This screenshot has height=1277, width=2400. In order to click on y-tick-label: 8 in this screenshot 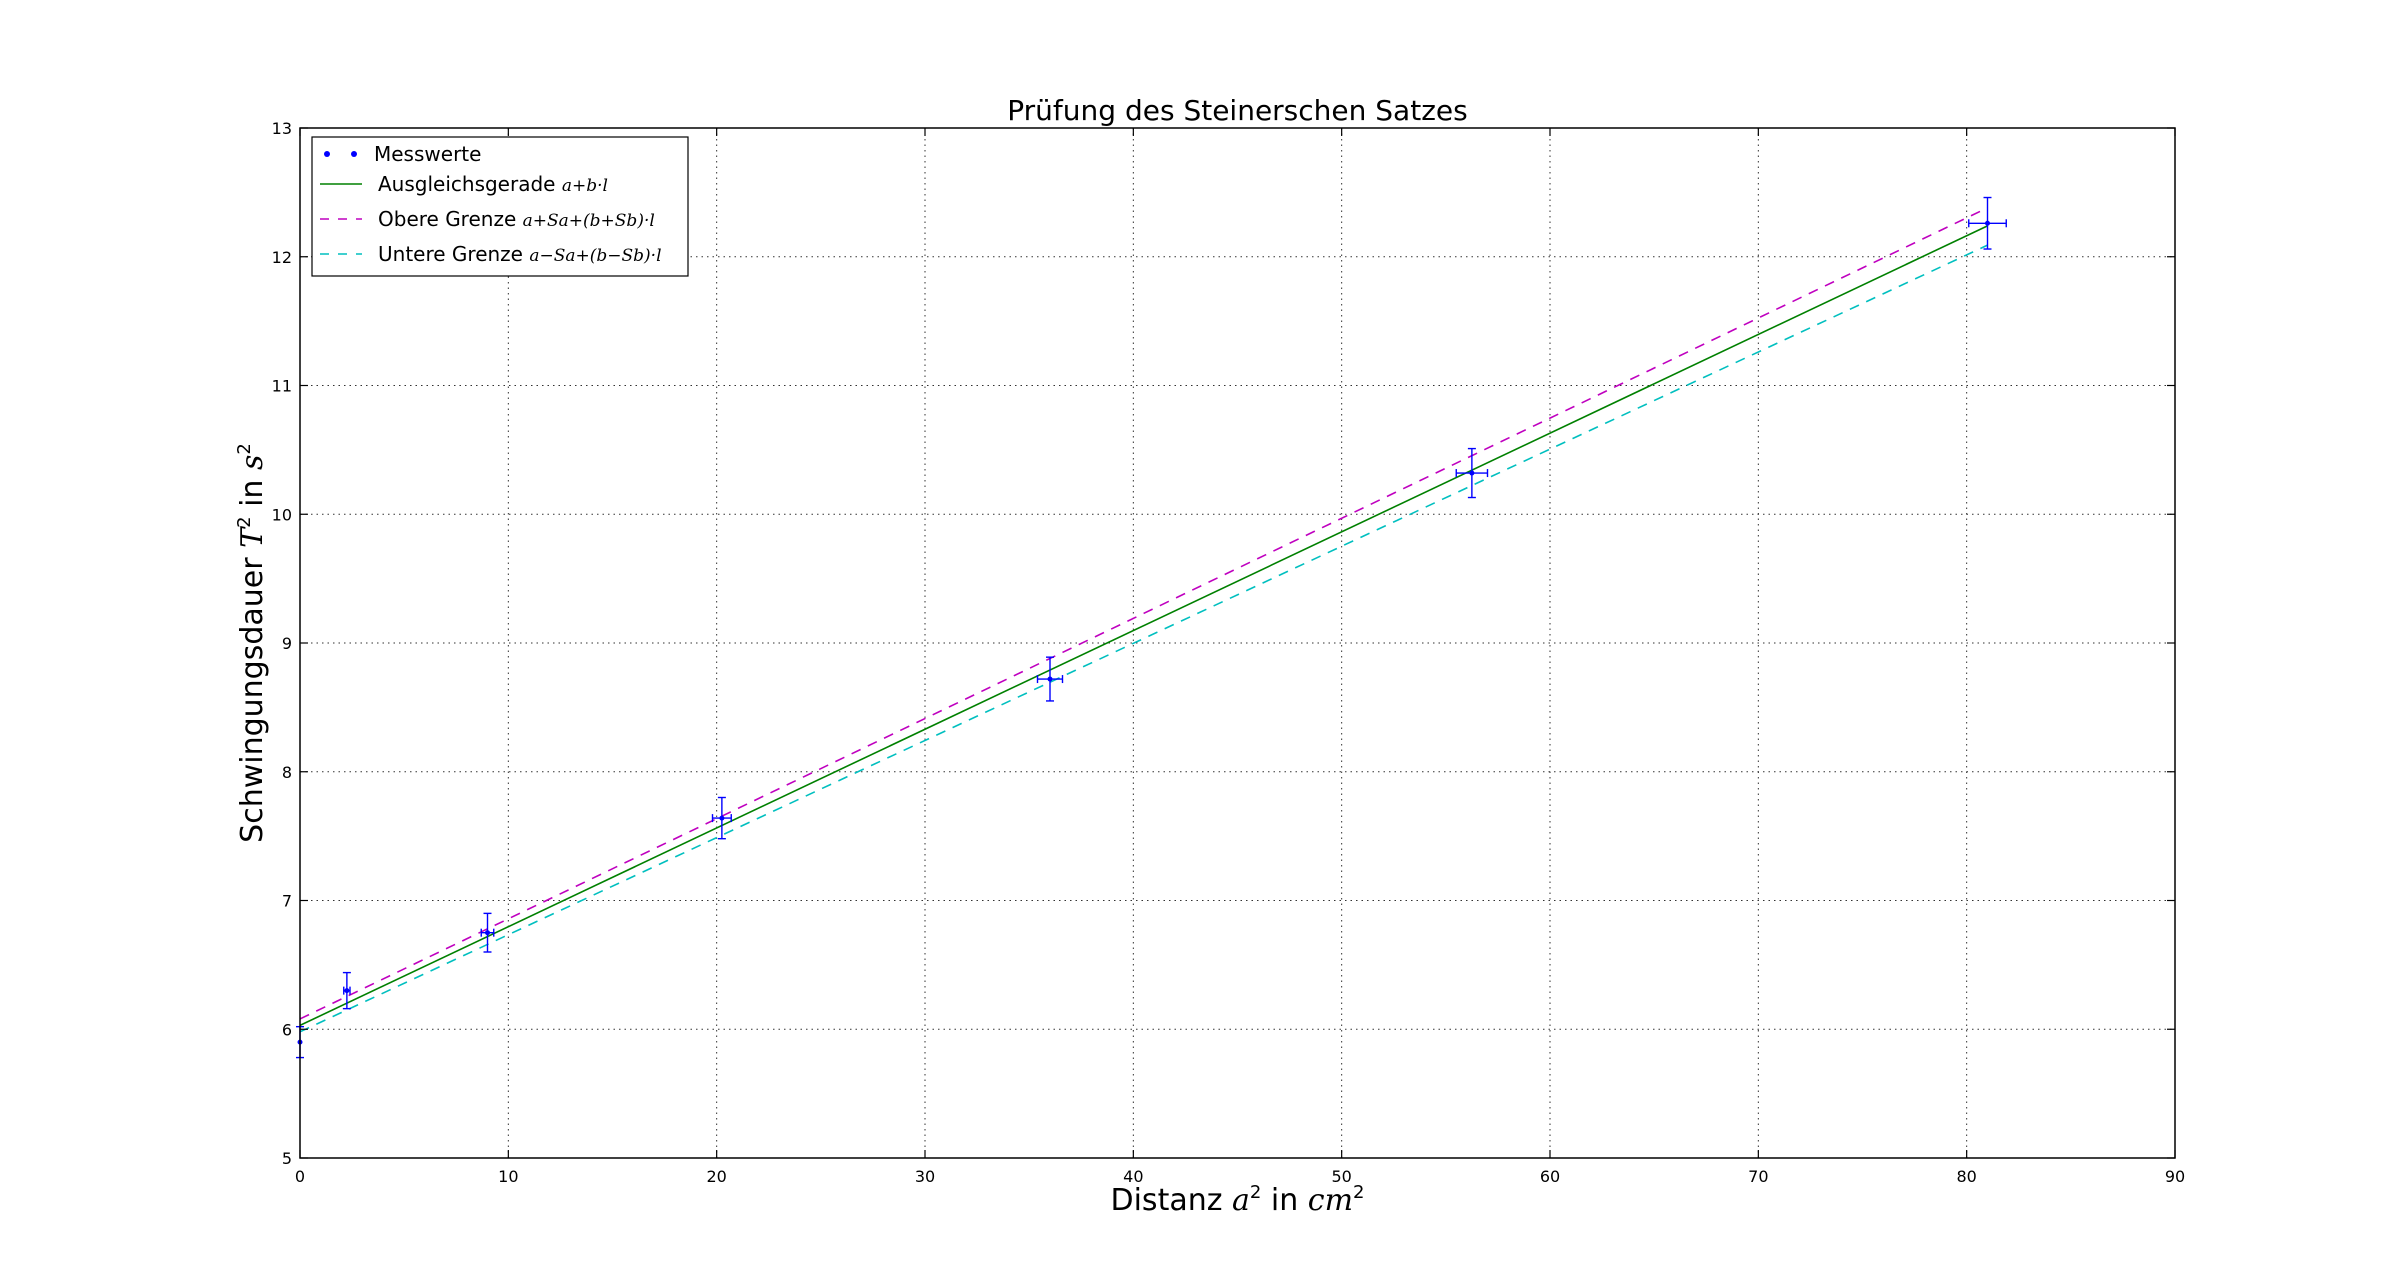, I will do `click(287, 772)`.